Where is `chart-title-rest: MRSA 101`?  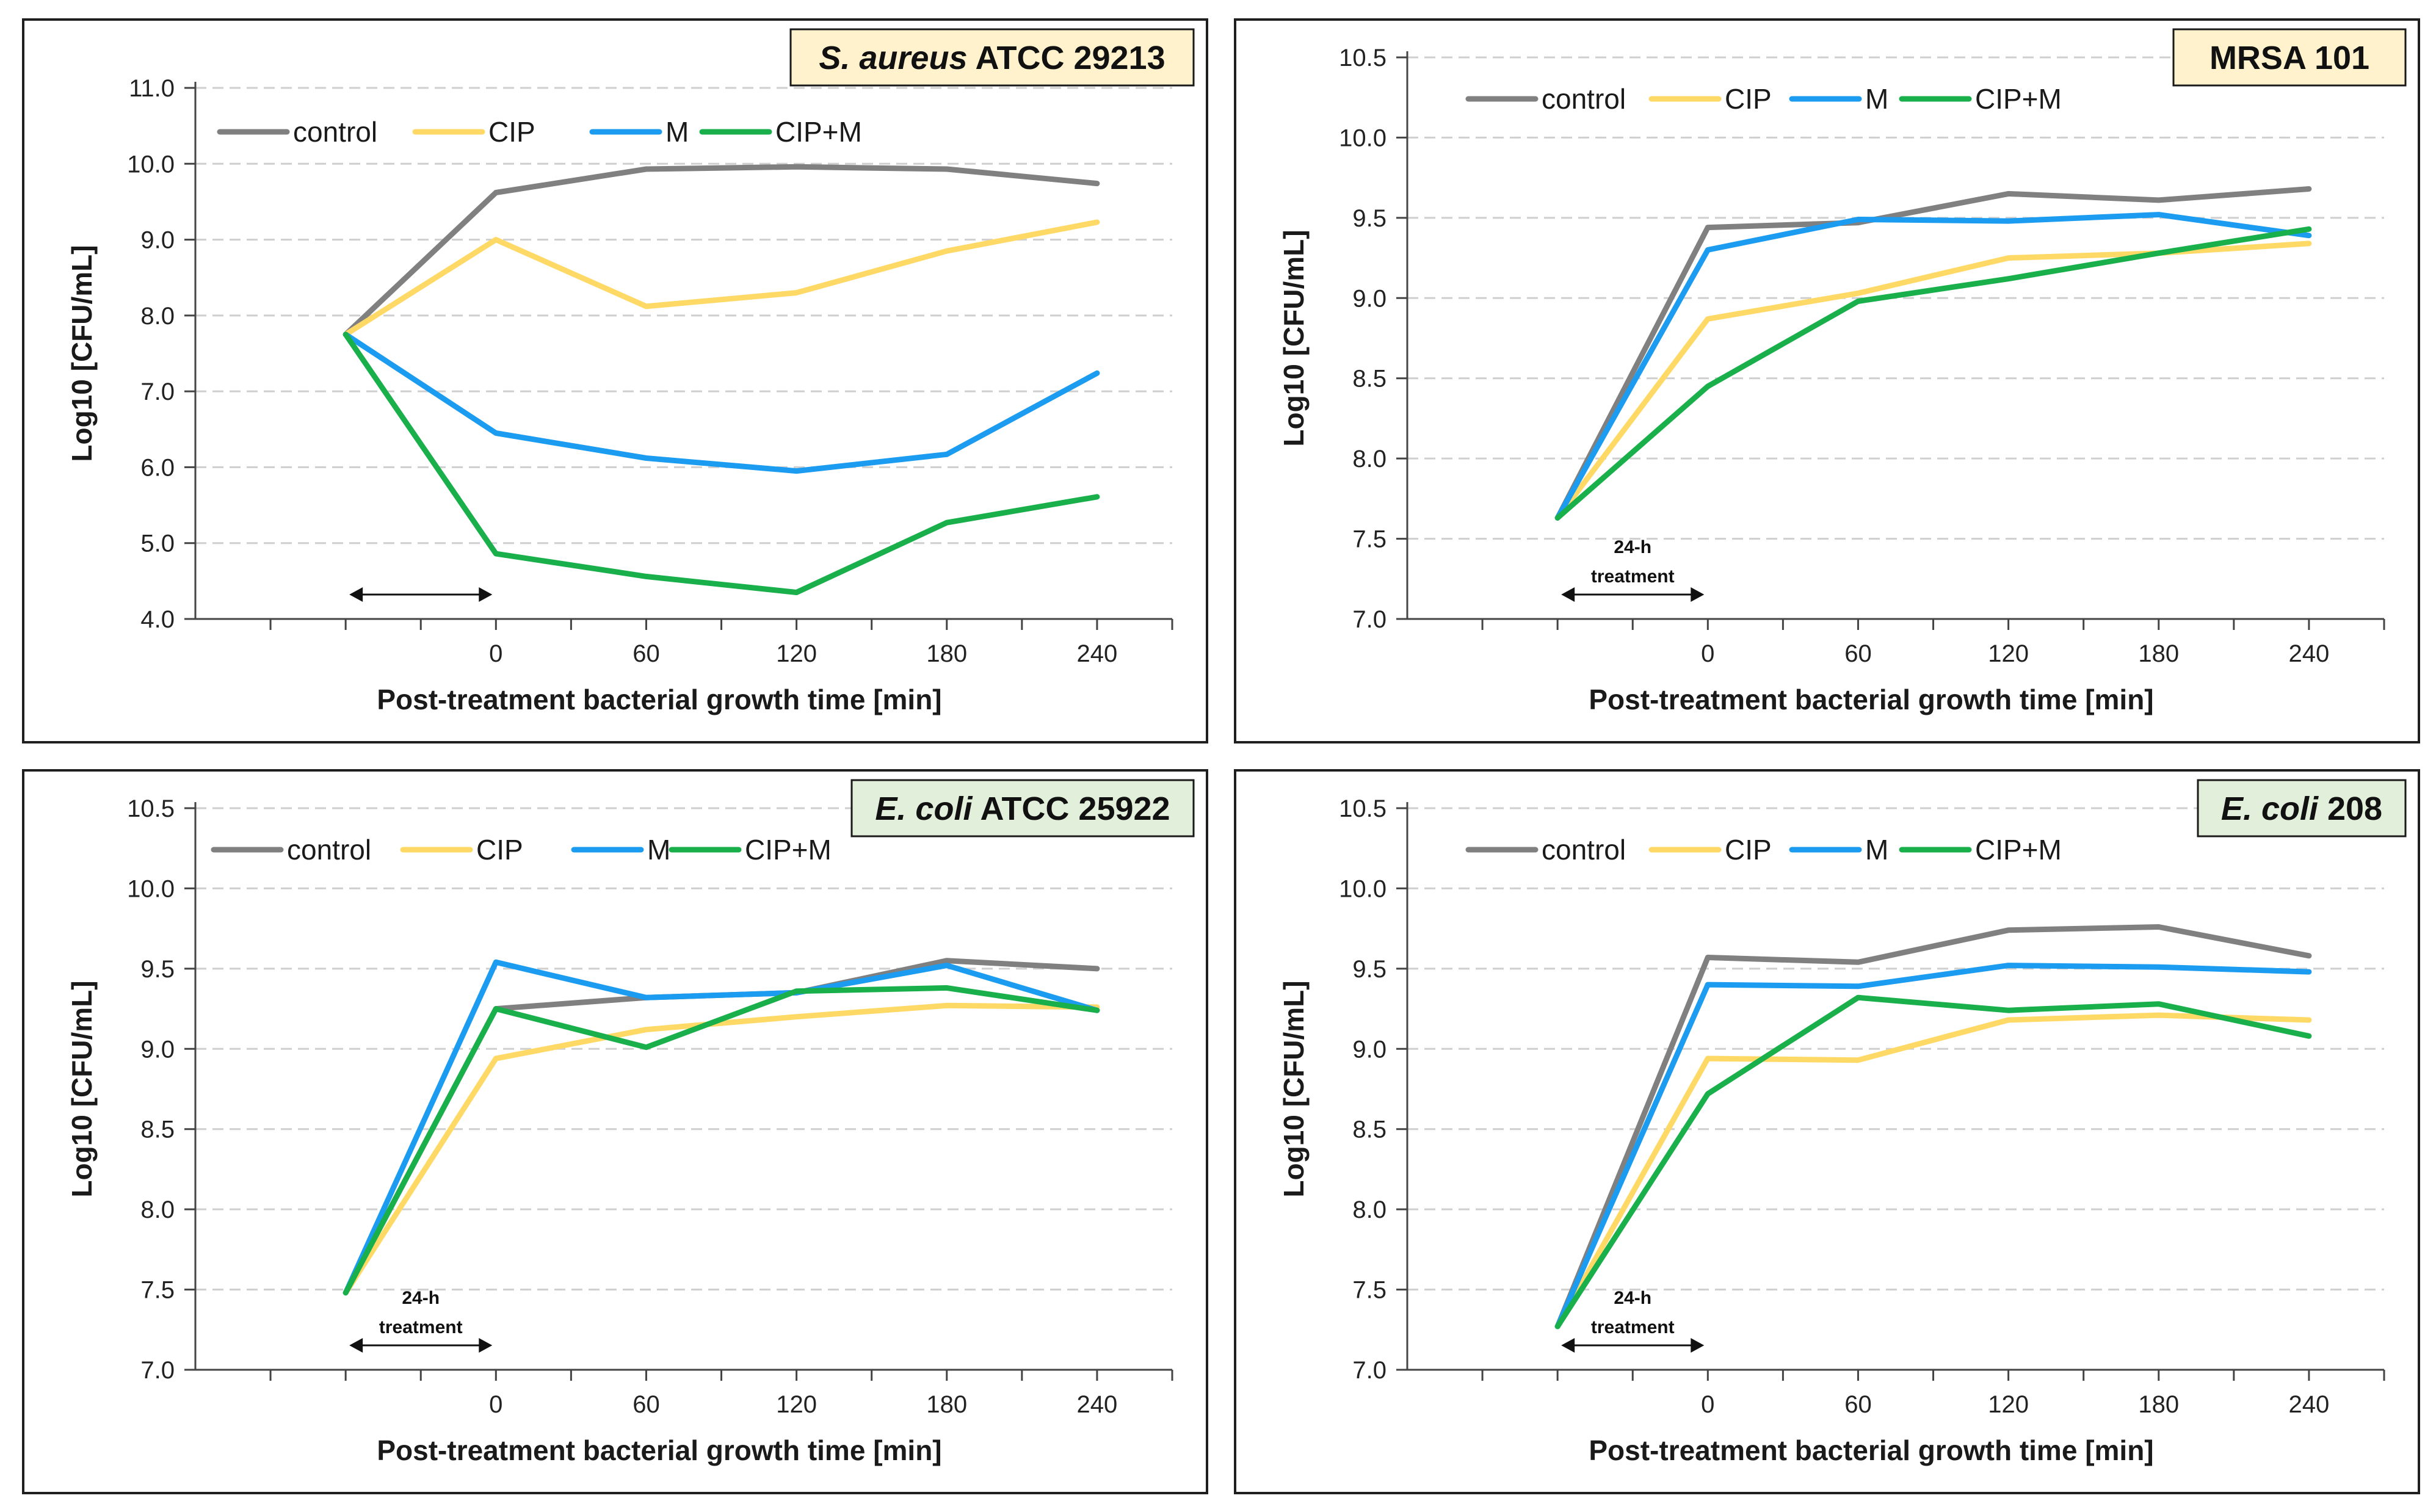 chart-title-rest: MRSA 101 is located at coordinates (2289, 58).